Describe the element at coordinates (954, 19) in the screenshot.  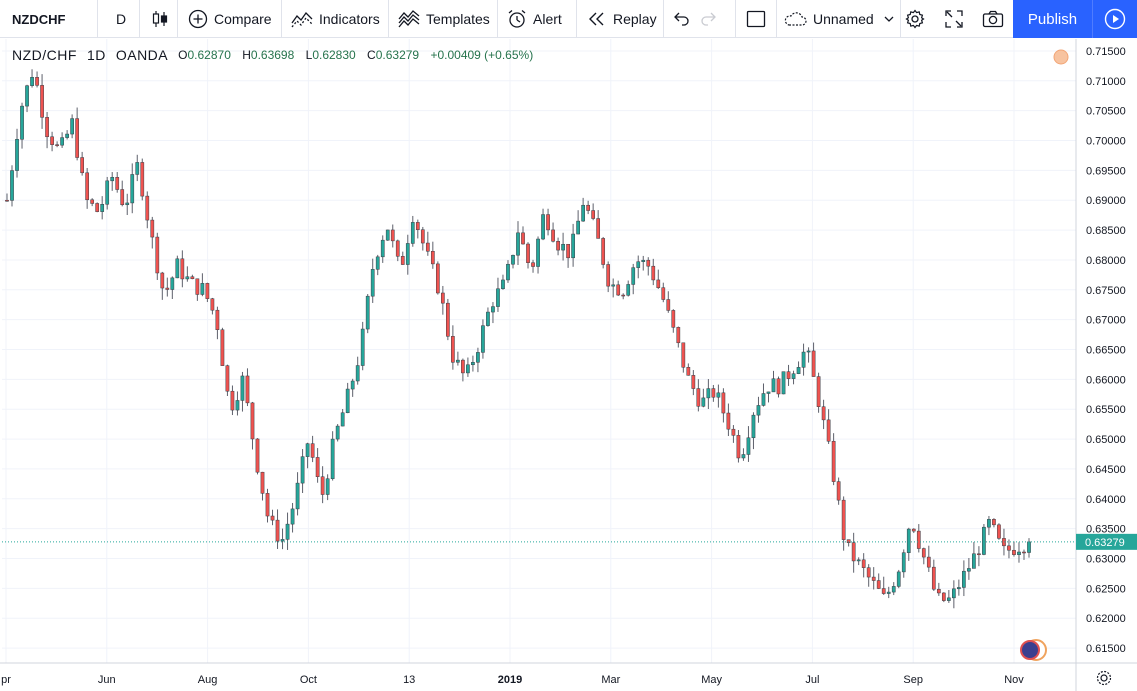
I see `fullscreen-button` at that location.